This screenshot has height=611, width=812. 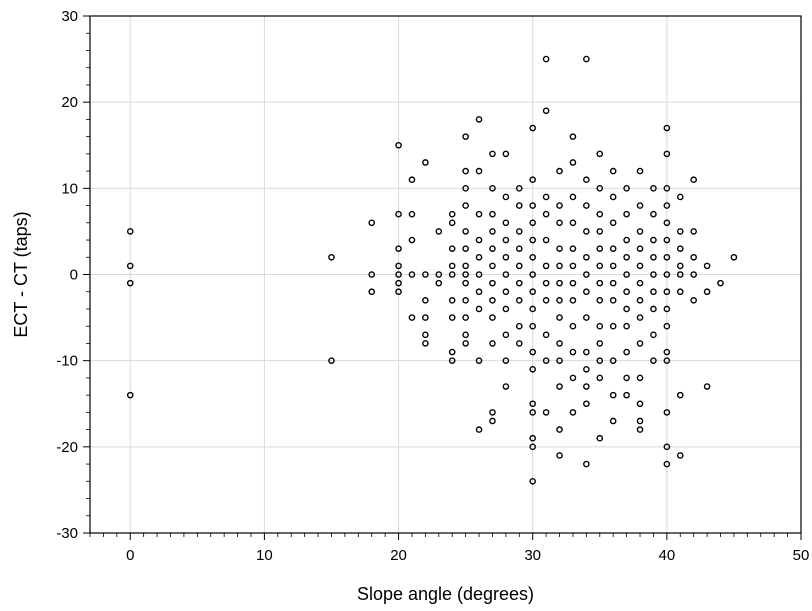 I want to click on x-tick-label: 30, so click(x=532, y=555).